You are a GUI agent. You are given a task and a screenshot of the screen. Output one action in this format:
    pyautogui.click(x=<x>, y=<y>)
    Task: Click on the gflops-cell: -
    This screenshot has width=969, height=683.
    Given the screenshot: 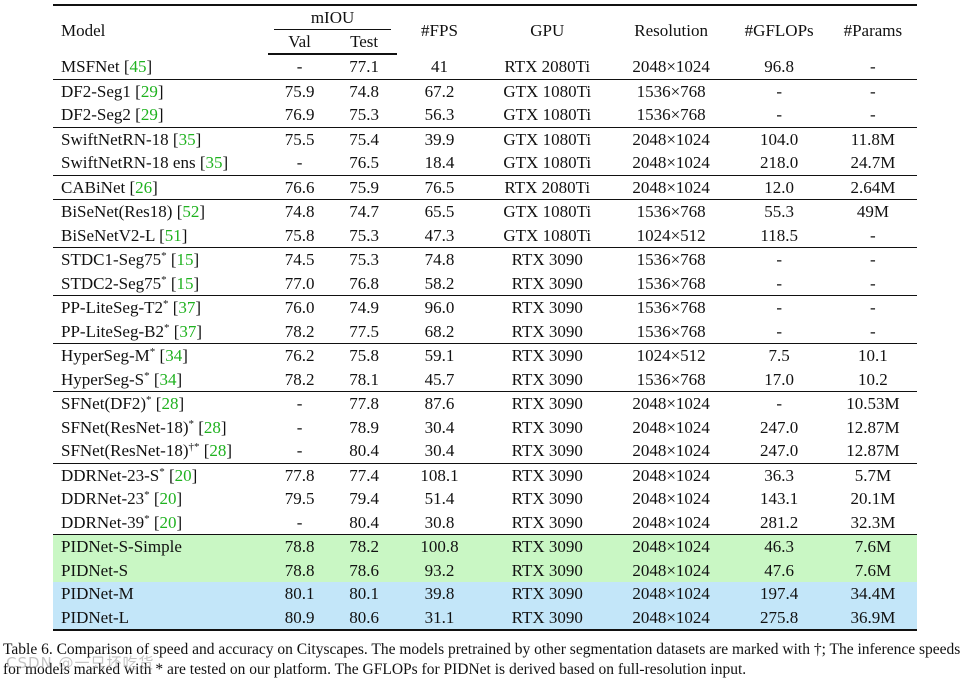 What is the action you would take?
    pyautogui.click(x=779, y=90)
    